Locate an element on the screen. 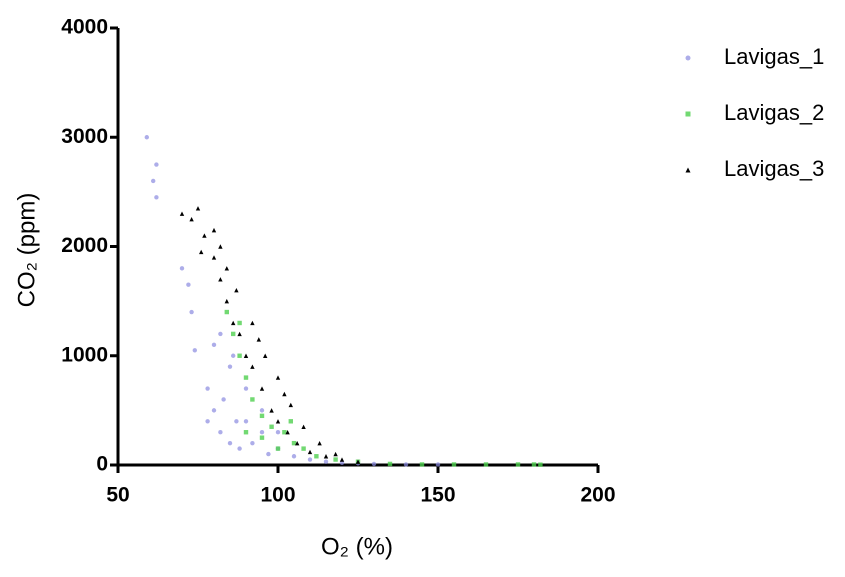  legend-label: Lavigas_2 is located at coordinates (774, 112).